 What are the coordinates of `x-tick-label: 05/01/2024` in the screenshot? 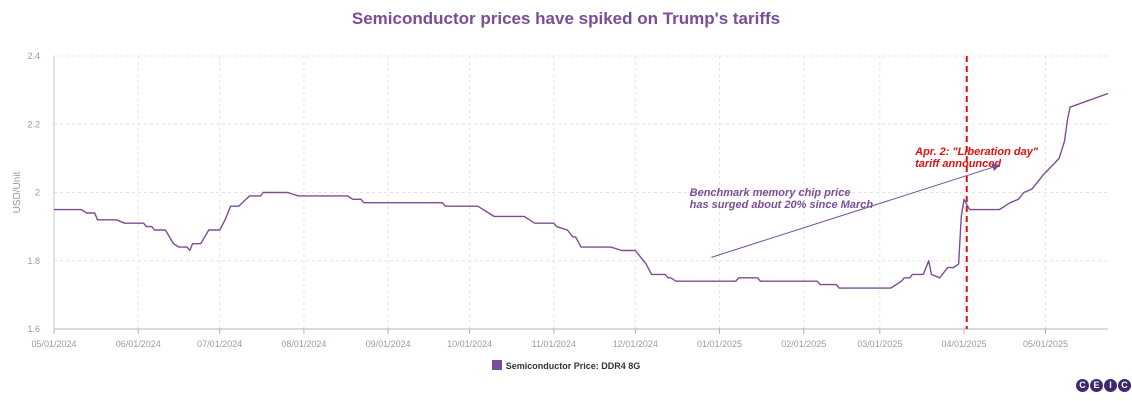 It's located at (53, 344).